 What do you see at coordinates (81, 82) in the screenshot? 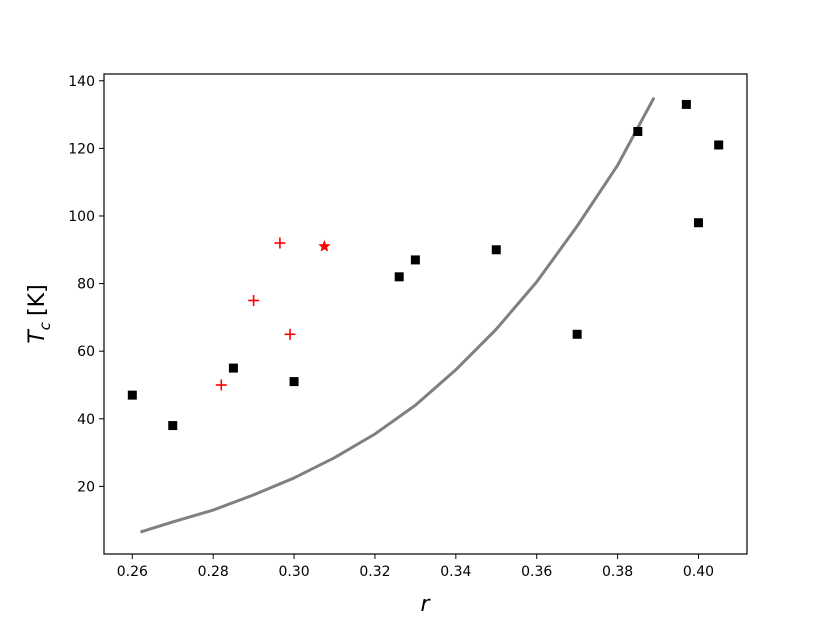
I see `y-tick-label: 140` at bounding box center [81, 82].